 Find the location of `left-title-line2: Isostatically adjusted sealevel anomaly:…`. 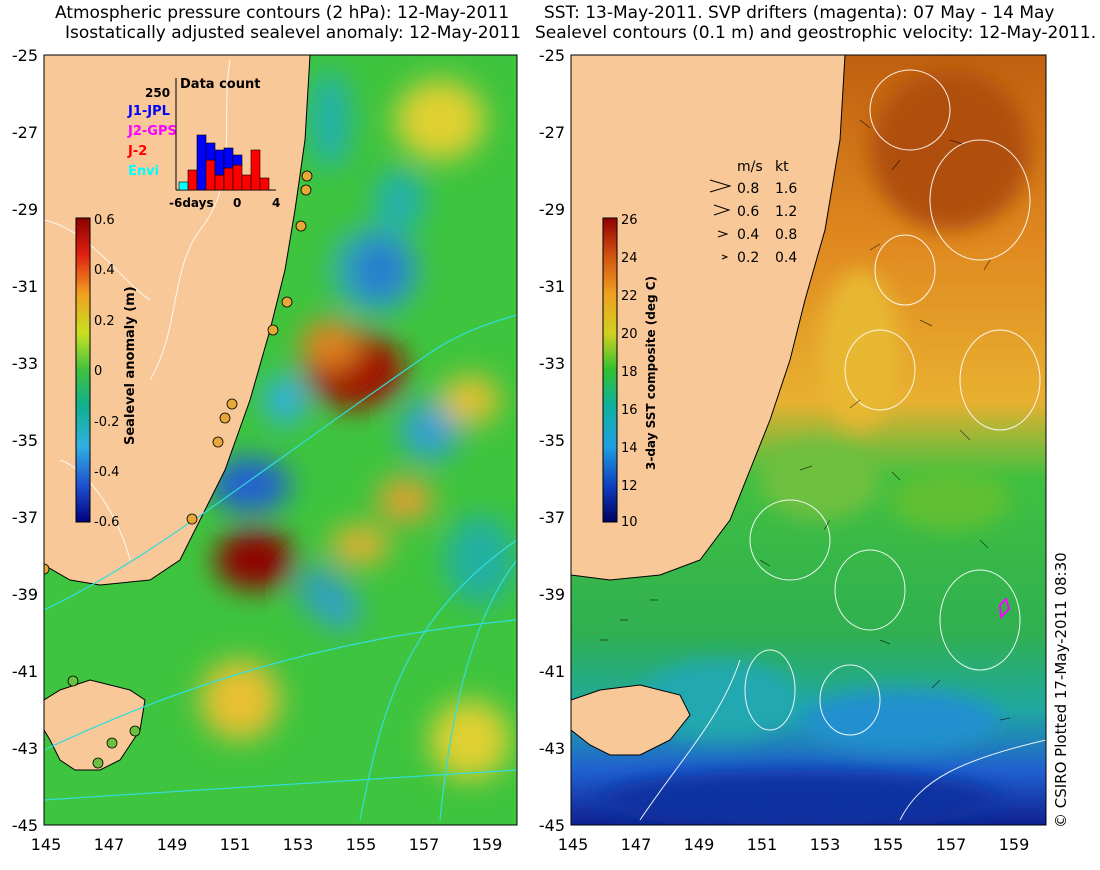

left-title-line2: Isostatically adjusted sealevel anomaly:… is located at coordinates (293, 33).